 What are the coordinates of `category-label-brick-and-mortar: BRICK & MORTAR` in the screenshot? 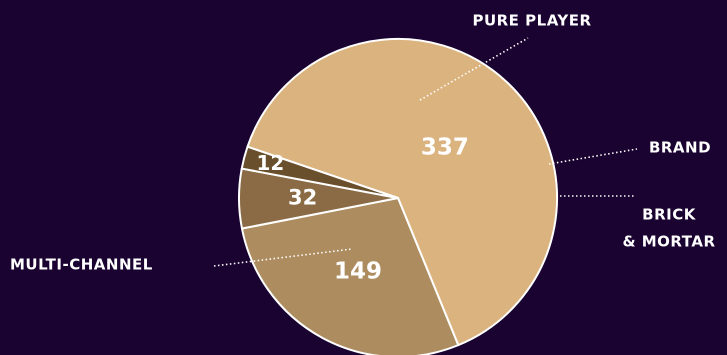 It's located at (668, 228).